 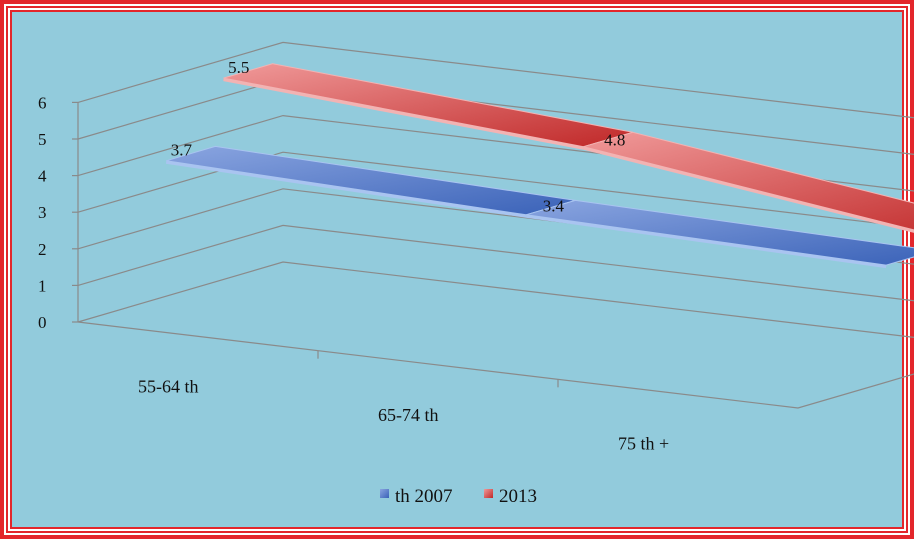 I want to click on data-labels: 3.73.43.25.54.83.5, so click(x=398, y=137).